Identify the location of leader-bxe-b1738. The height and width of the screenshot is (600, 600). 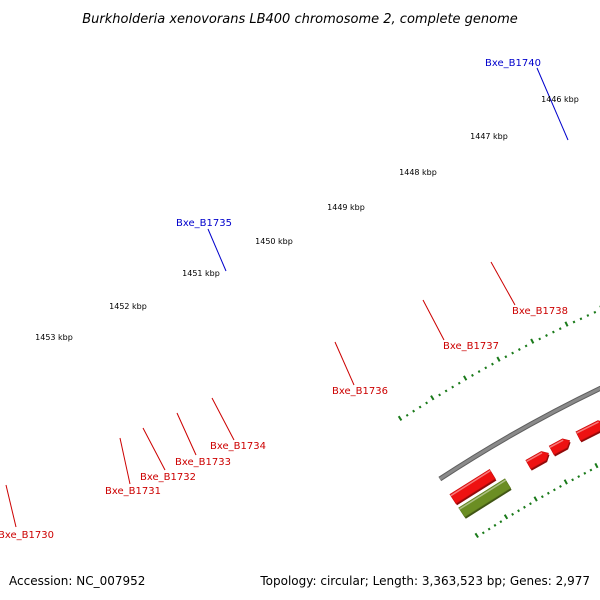
(503, 283).